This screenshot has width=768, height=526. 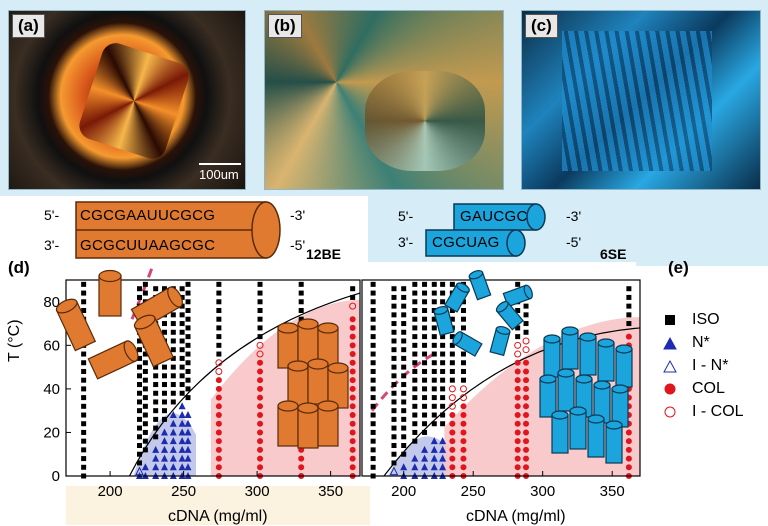 I want to click on micrograph-c, so click(x=641, y=100).